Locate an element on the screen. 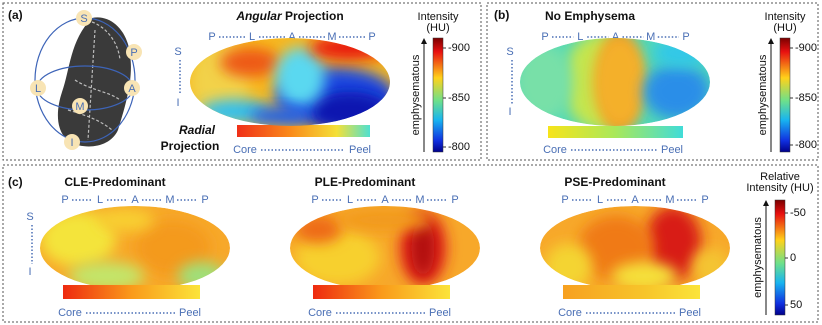 This screenshot has height=325, width=822. lung-label: A is located at coordinates (132, 89).